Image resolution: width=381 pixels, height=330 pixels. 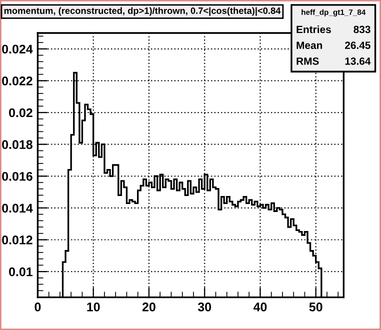 I want to click on y-tick-label: 0.018, so click(x=17, y=144).